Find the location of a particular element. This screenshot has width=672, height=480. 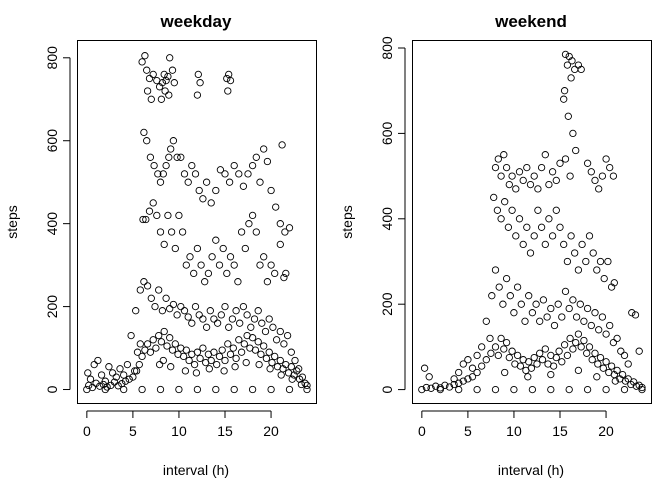

x-tick-label: 10 is located at coordinates (514, 431).